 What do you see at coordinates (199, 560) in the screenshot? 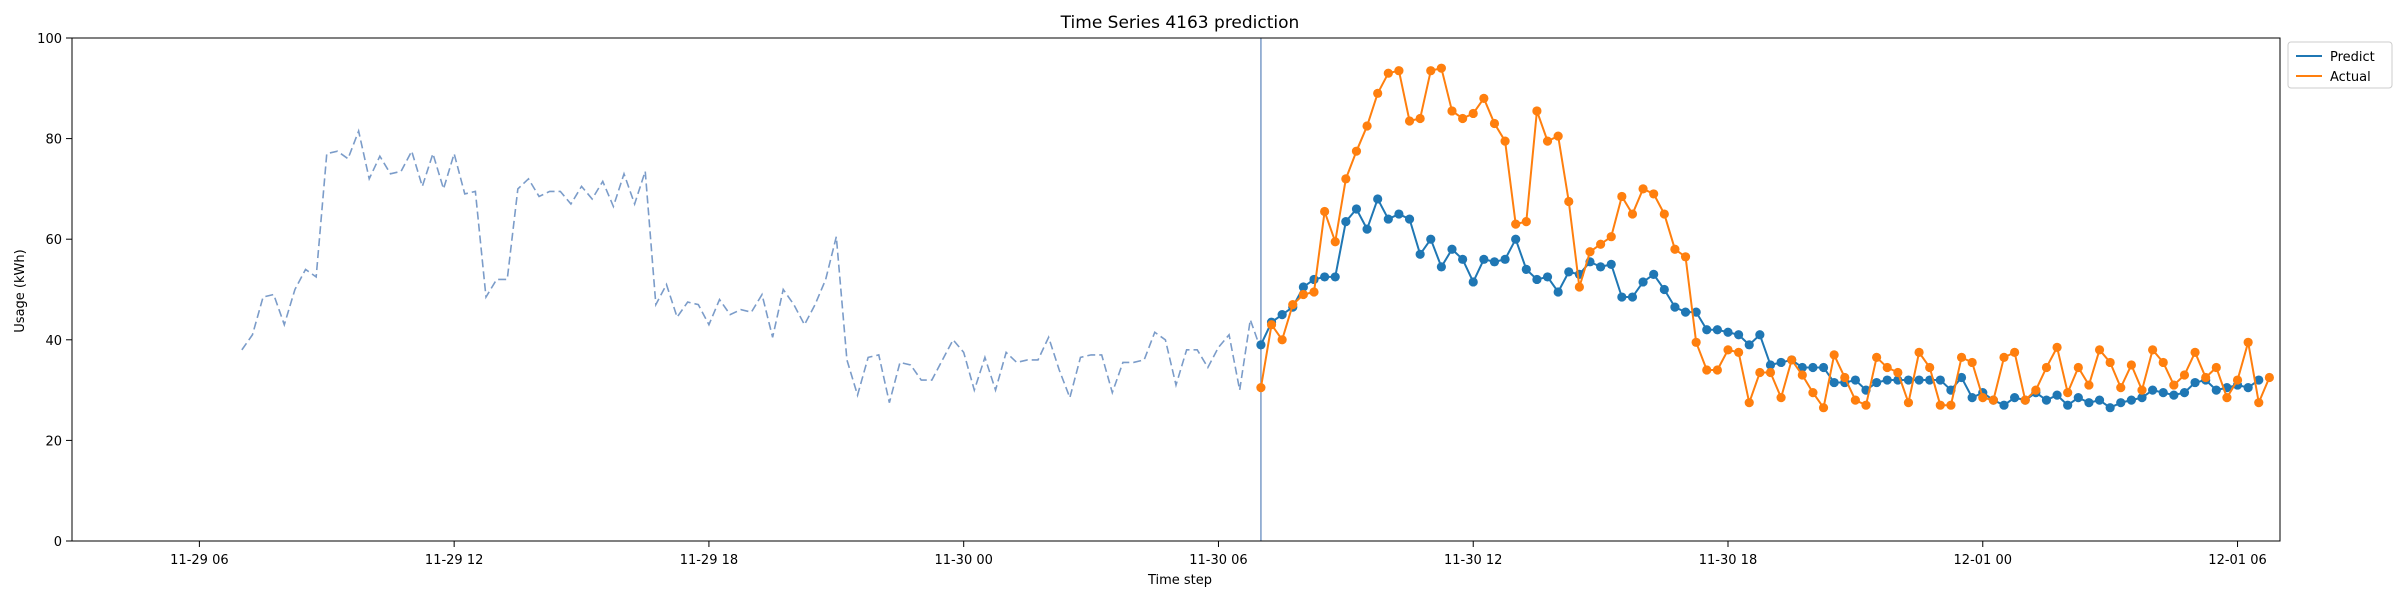
I see `x-tick-label: 11-29 06` at bounding box center [199, 560].